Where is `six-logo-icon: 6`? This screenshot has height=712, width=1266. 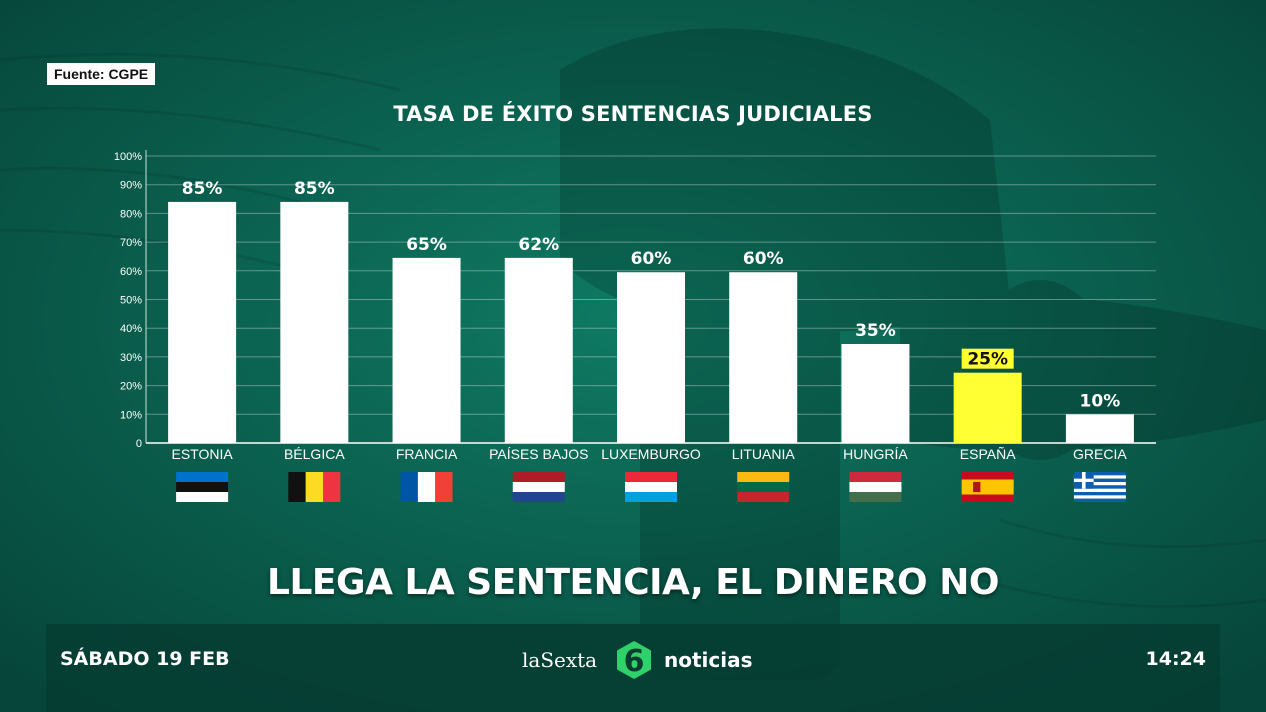
six-logo-icon: 6 is located at coordinates (634, 660).